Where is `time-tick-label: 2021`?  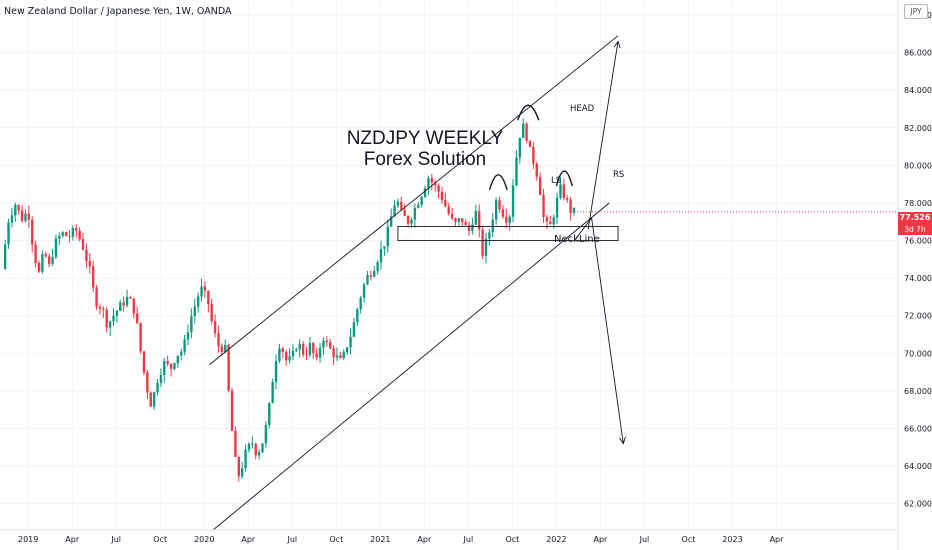
time-tick-label: 2021 is located at coordinates (380, 539).